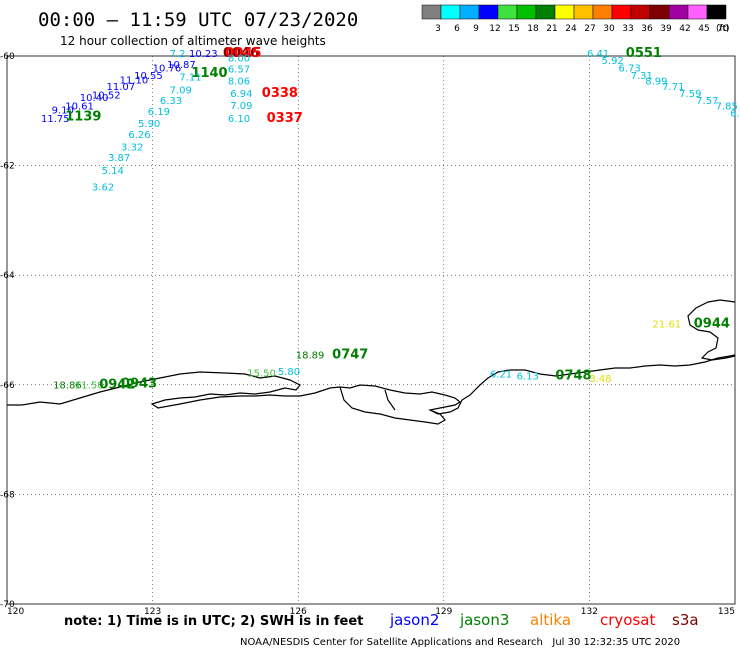 This screenshot has width=740, height=650. What do you see at coordinates (7, 331) in the screenshot?
I see `latitude-tick-labels: -60 -62 -64 -66 -68 -70` at bounding box center [7, 331].